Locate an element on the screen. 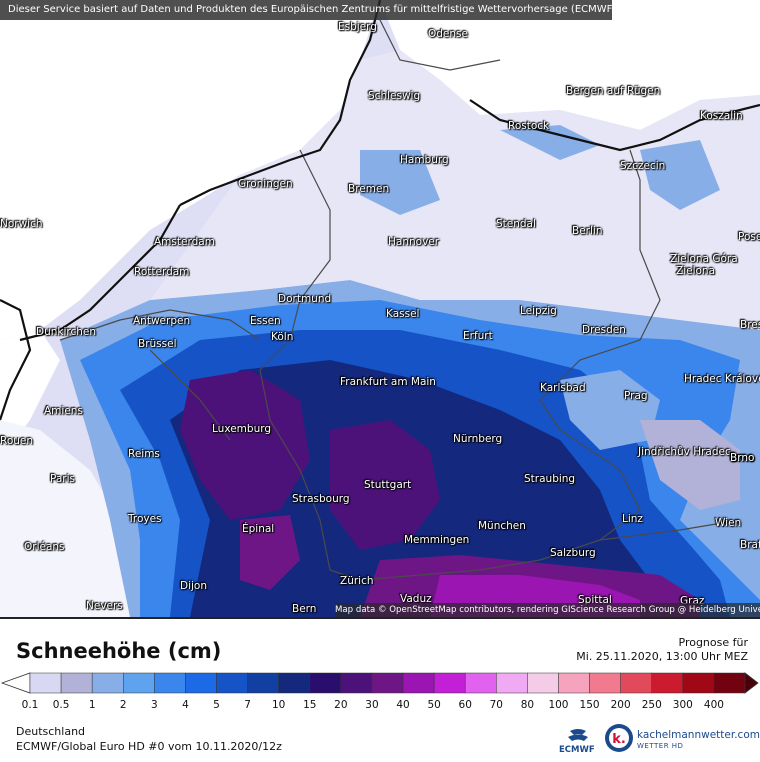 The height and width of the screenshot is (762, 760). scale-tick-label: 15 is located at coordinates (310, 705).